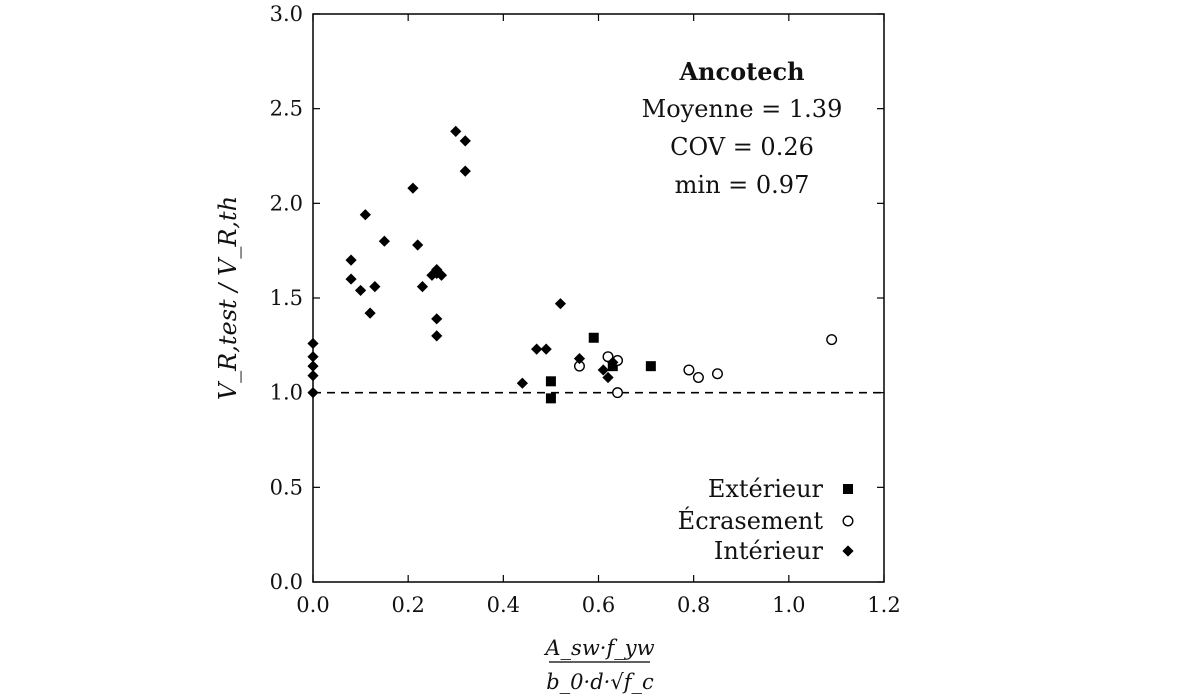 Image resolution: width=1200 pixels, height=700 pixels. I want to click on x-tick-label: 0.4, so click(503, 605).